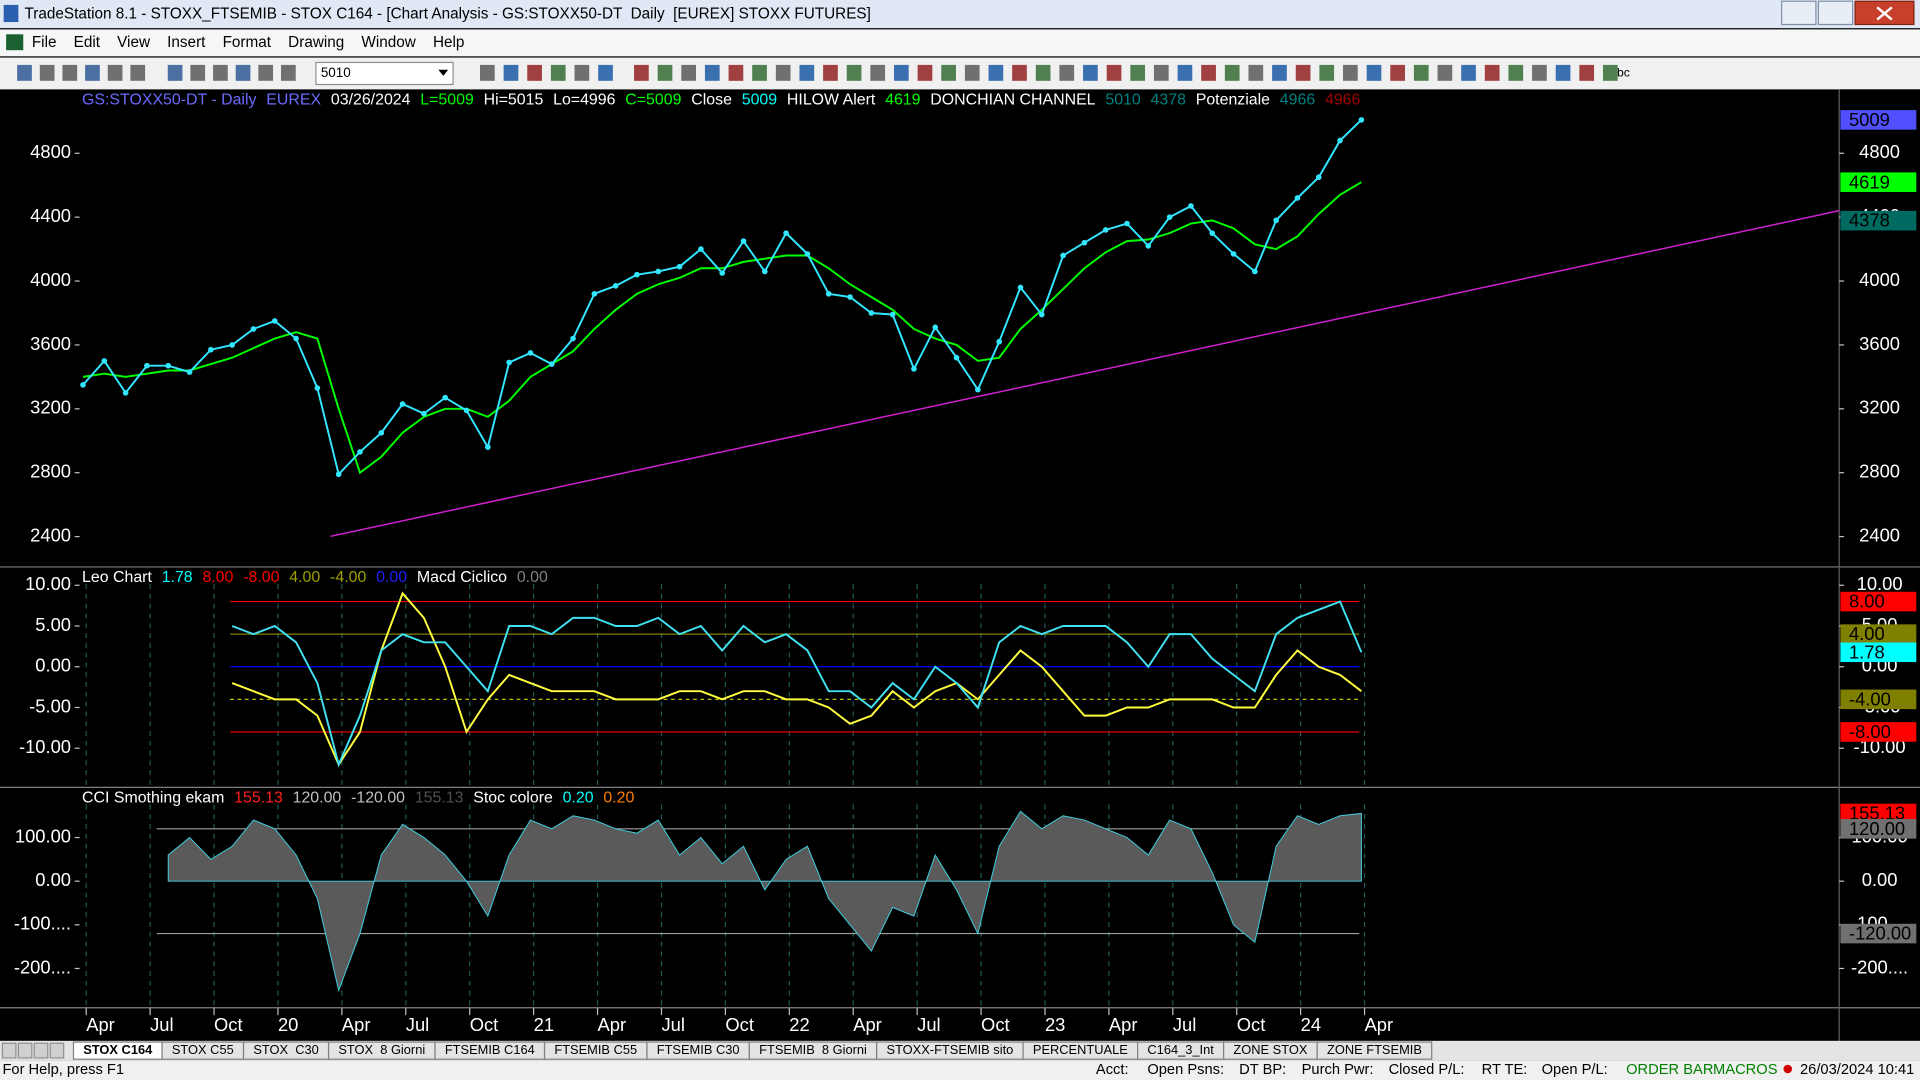 The height and width of the screenshot is (1080, 1920). I want to click on menu-item: File, so click(44, 42).